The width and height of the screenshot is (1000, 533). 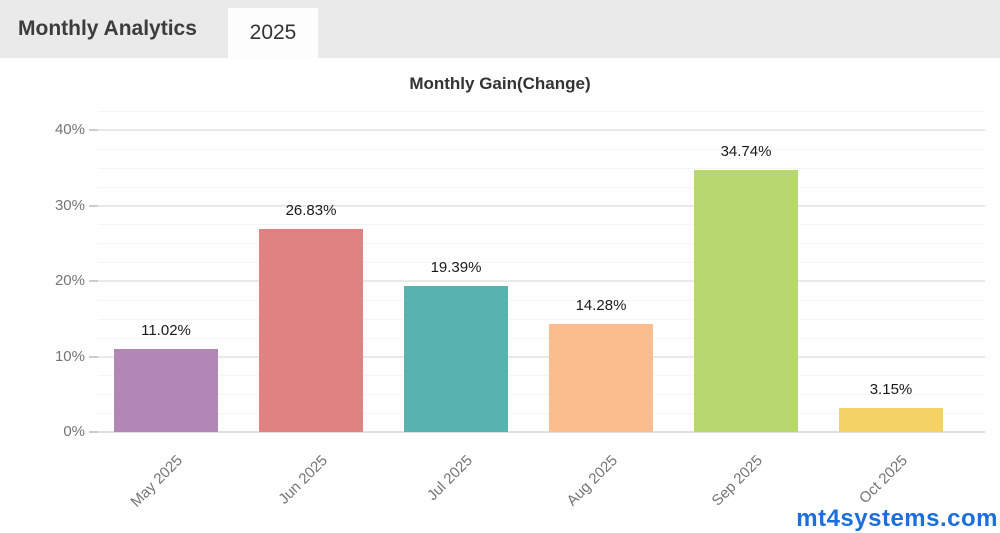 I want to click on x-axis-tick-label: Aug 2025, so click(x=592, y=481).